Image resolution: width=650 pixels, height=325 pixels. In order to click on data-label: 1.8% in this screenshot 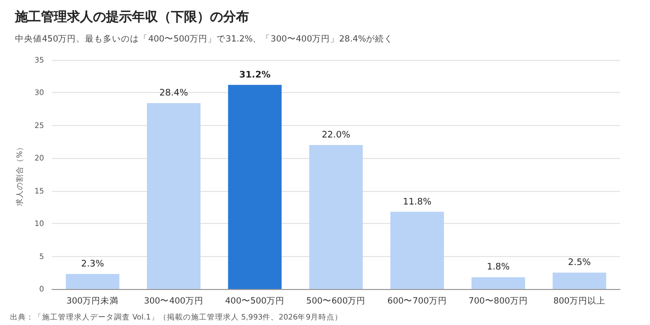, I will do `click(498, 267)`.